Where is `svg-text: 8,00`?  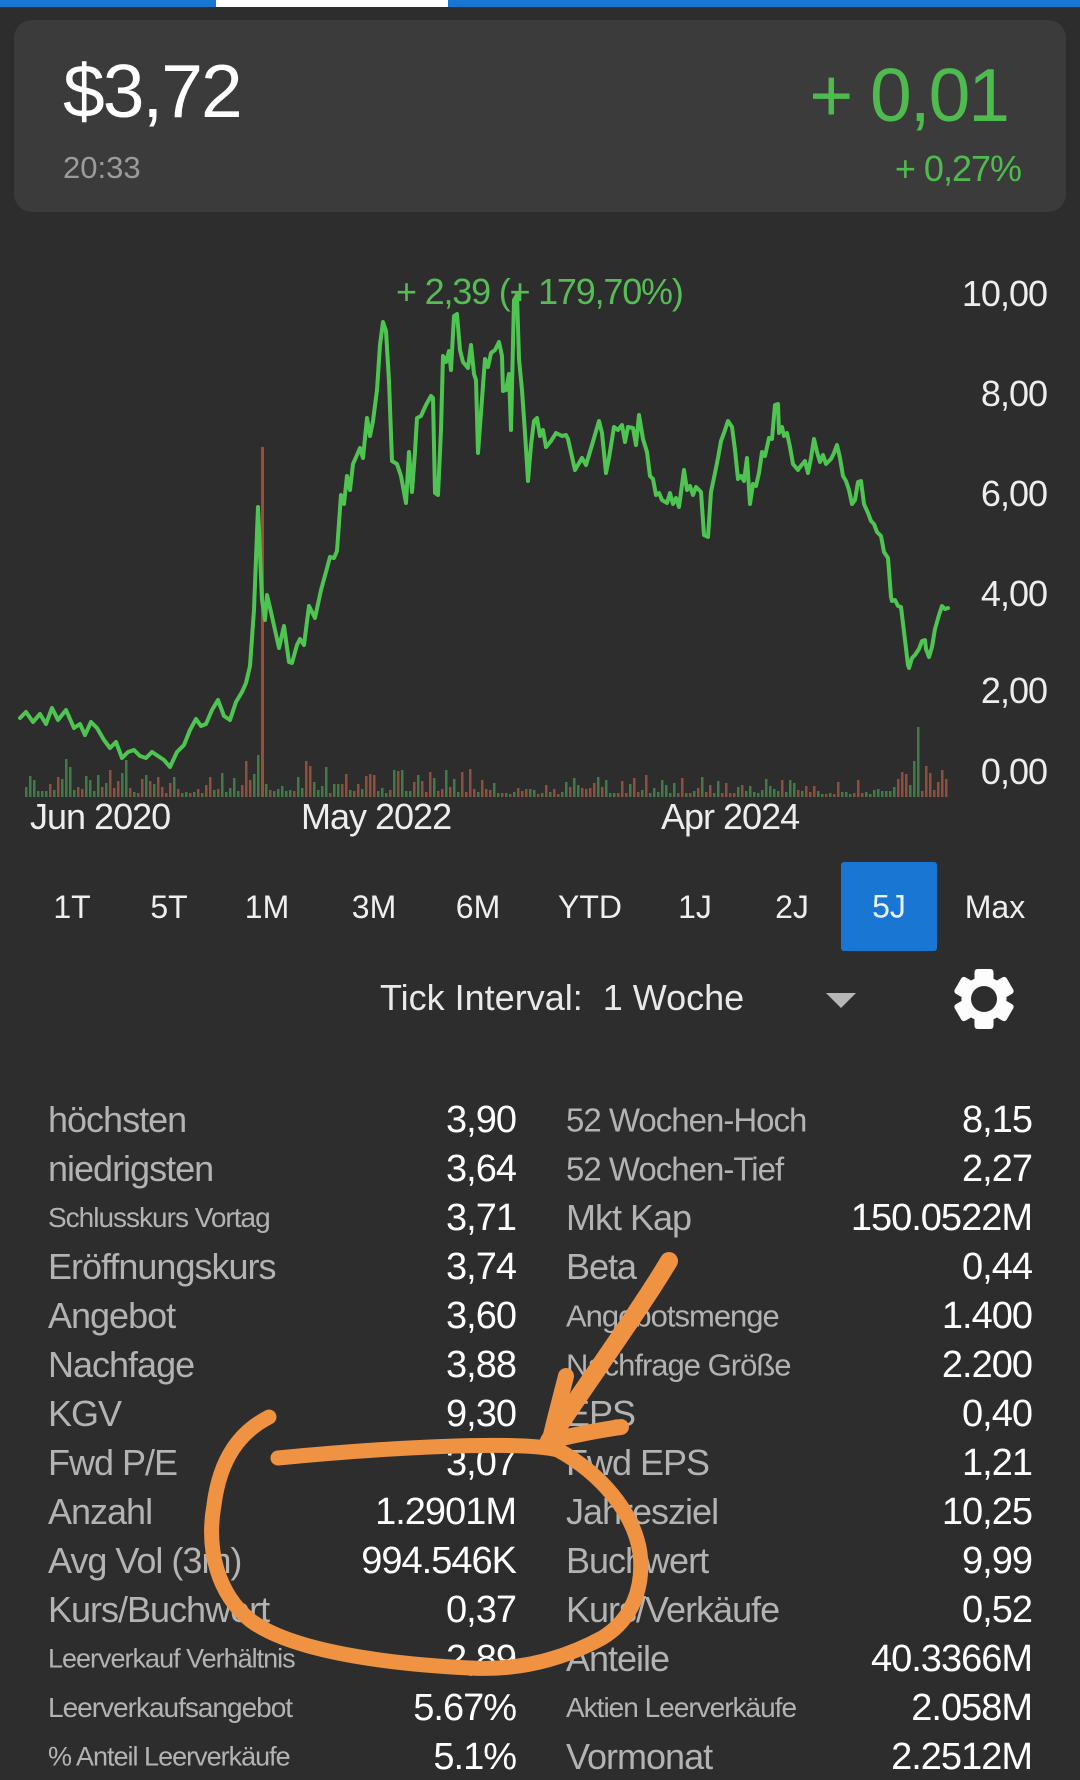 svg-text: 8,00 is located at coordinates (1014, 393).